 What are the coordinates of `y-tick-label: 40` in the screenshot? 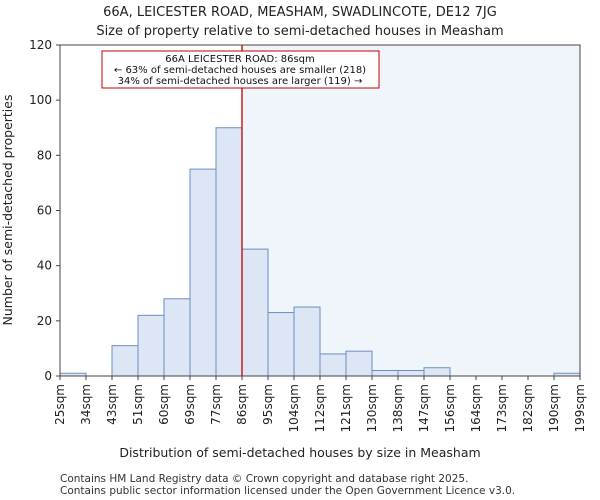 It's located at (44, 266).